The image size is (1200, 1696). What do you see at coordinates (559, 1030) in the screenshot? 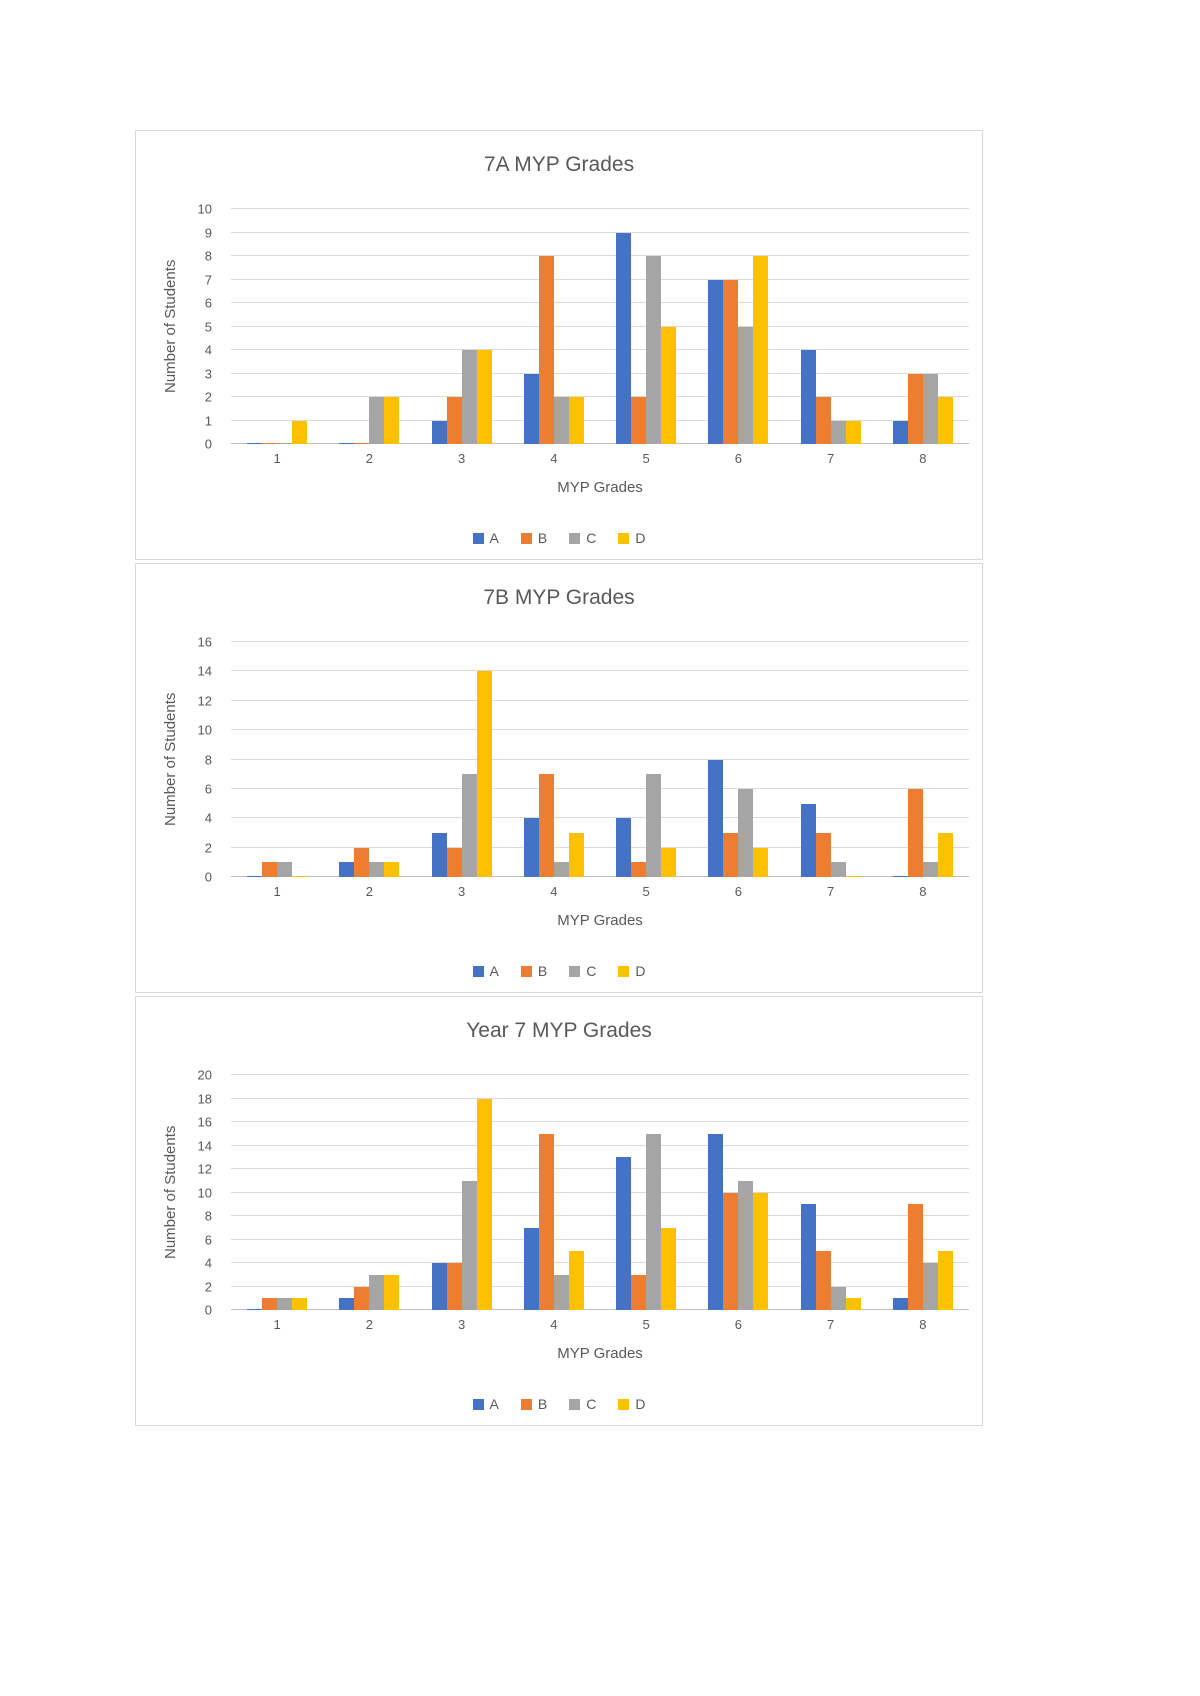
I see `chart-title: Year 7 MYP Grades` at bounding box center [559, 1030].